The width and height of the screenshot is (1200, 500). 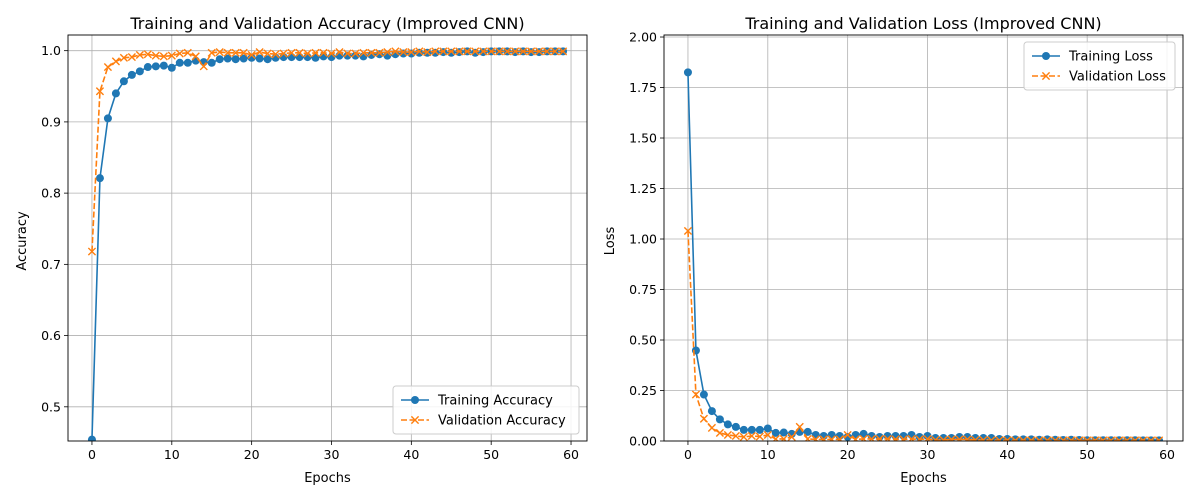 I want to click on x-tick-label: 10, so click(x=768, y=454).